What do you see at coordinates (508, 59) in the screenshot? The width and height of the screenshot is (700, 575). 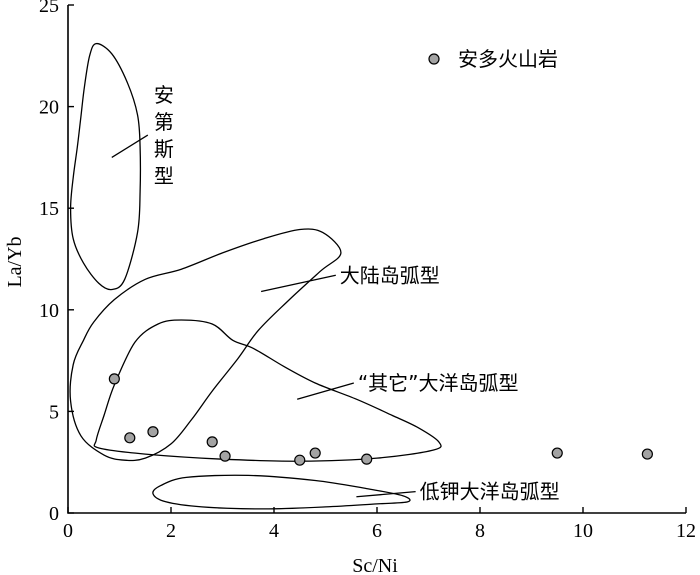 I see `legend-label: 安多火山岩` at bounding box center [508, 59].